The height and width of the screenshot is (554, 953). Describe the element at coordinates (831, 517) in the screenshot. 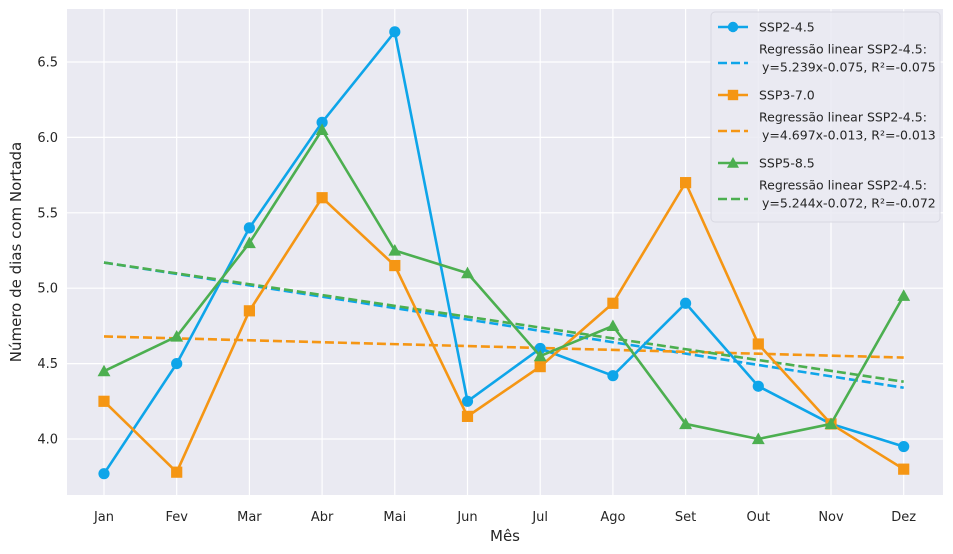

I see `x-tick-label: Nov` at that location.